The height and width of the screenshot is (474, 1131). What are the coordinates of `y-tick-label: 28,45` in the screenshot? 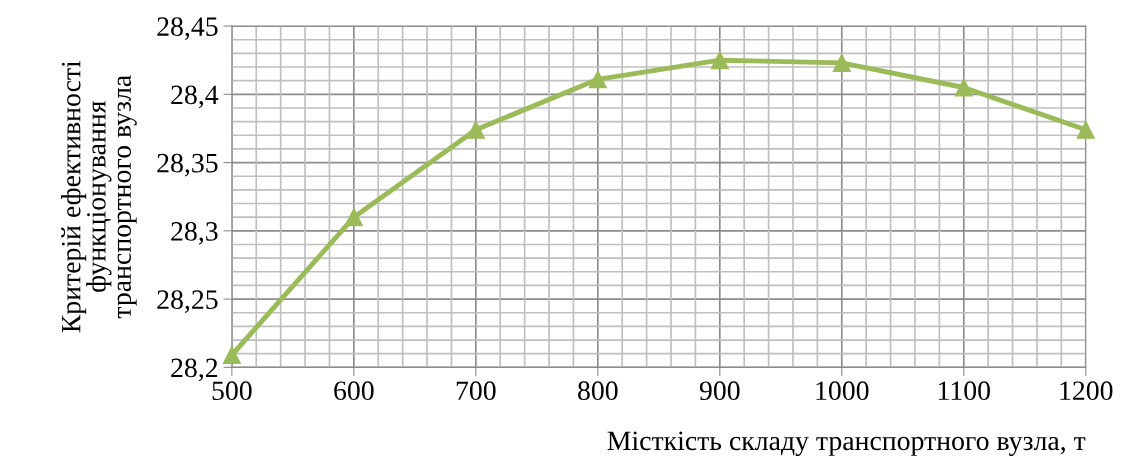 It's located at (187, 28).